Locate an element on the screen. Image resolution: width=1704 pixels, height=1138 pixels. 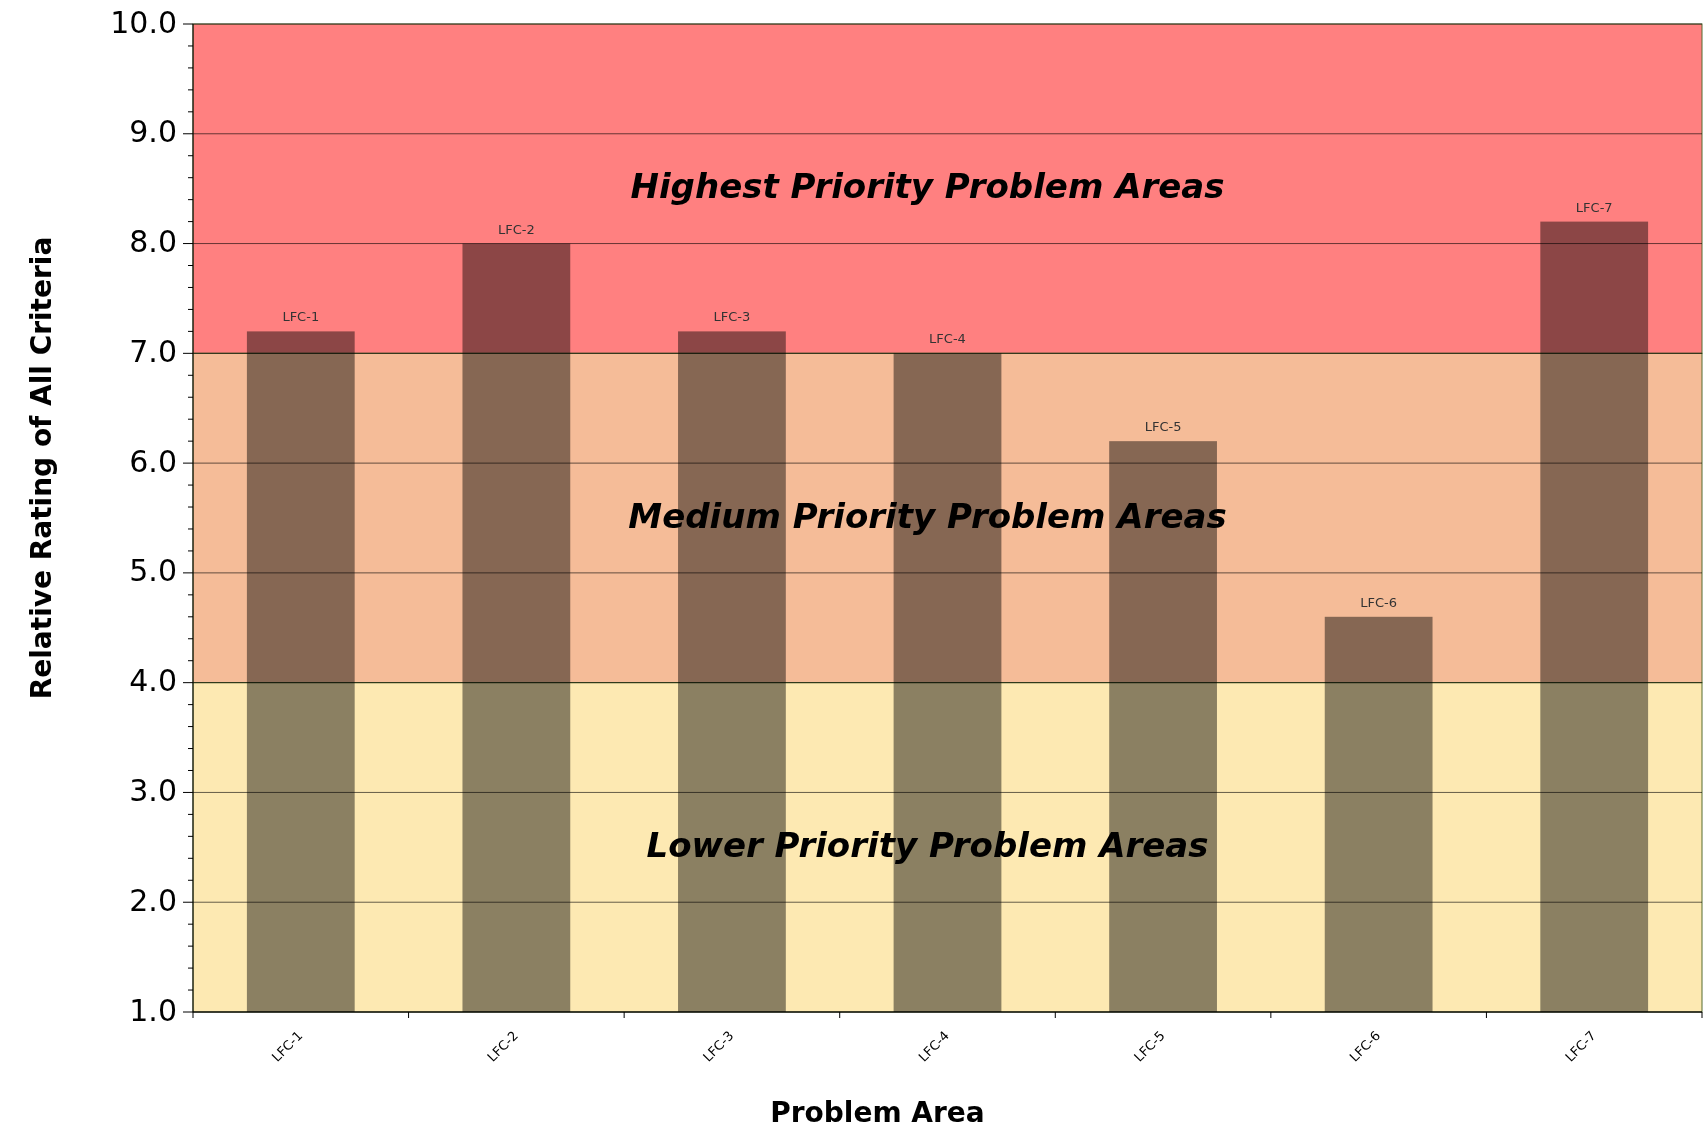
y-tick-label: 7.0 is located at coordinates (153, 351).